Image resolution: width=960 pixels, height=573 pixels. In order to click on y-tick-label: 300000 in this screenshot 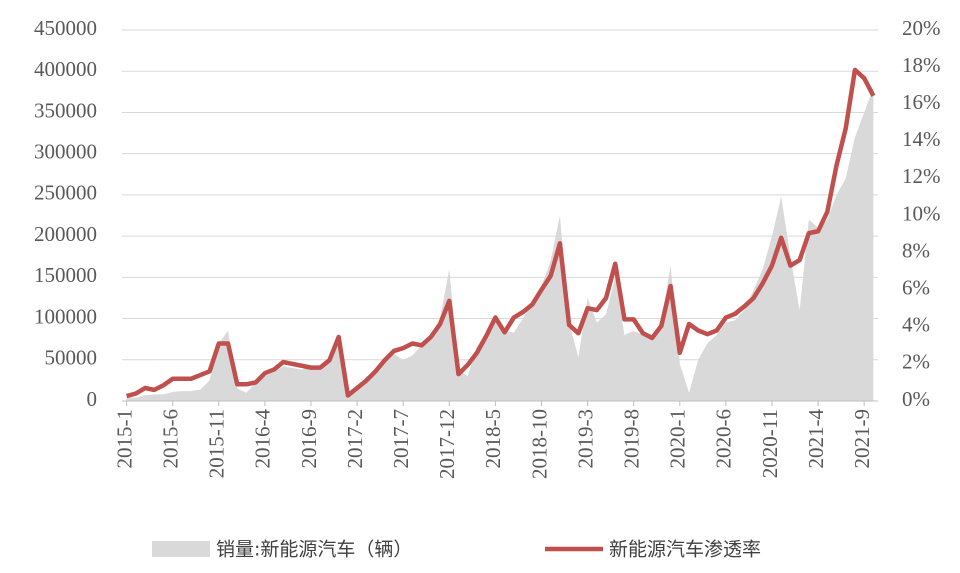, I will do `click(65, 151)`.